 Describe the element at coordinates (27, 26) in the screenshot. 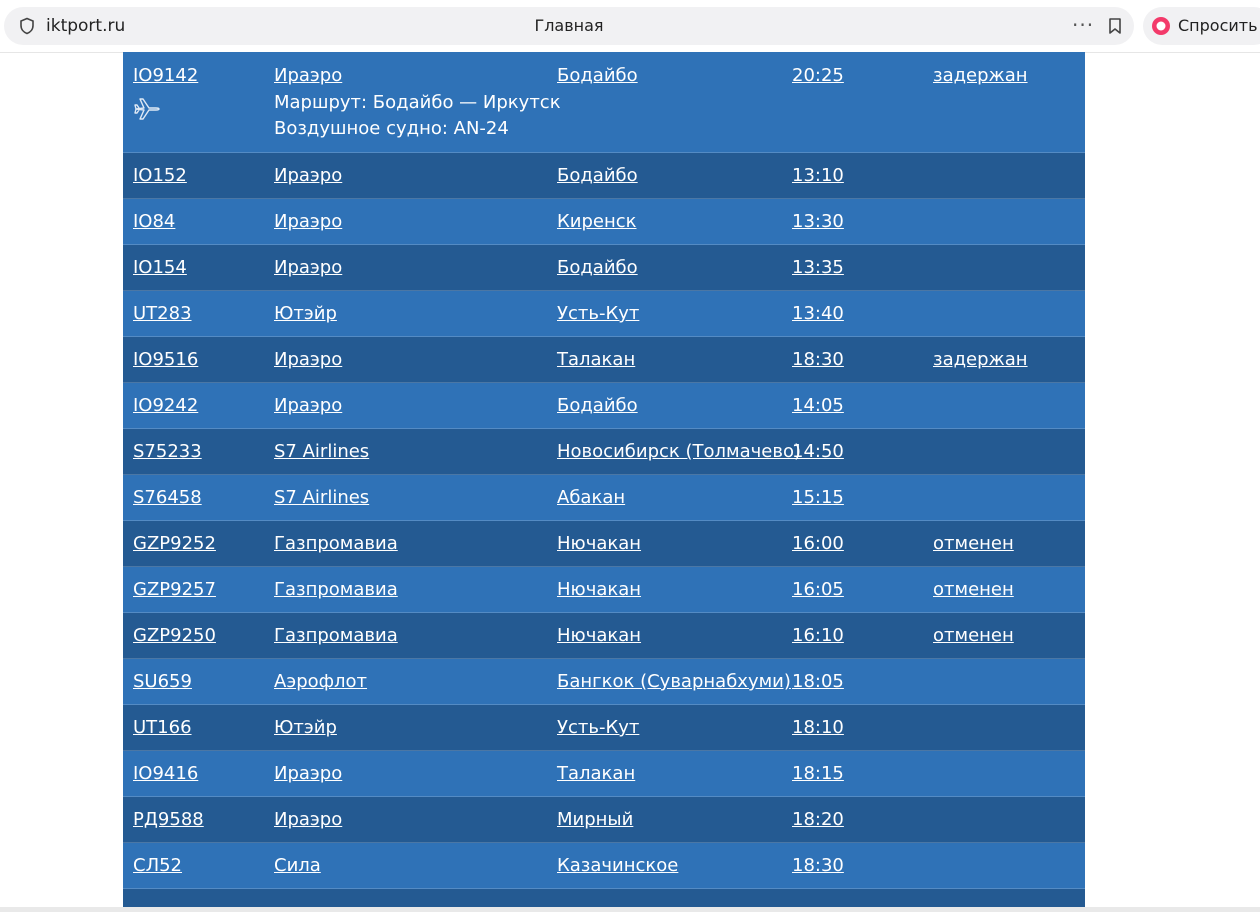

I see `shield-icon` at that location.